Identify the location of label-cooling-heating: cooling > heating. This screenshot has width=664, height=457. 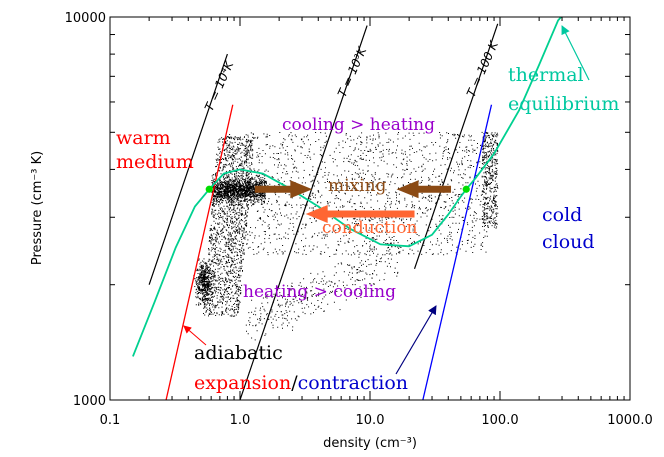
(358, 125).